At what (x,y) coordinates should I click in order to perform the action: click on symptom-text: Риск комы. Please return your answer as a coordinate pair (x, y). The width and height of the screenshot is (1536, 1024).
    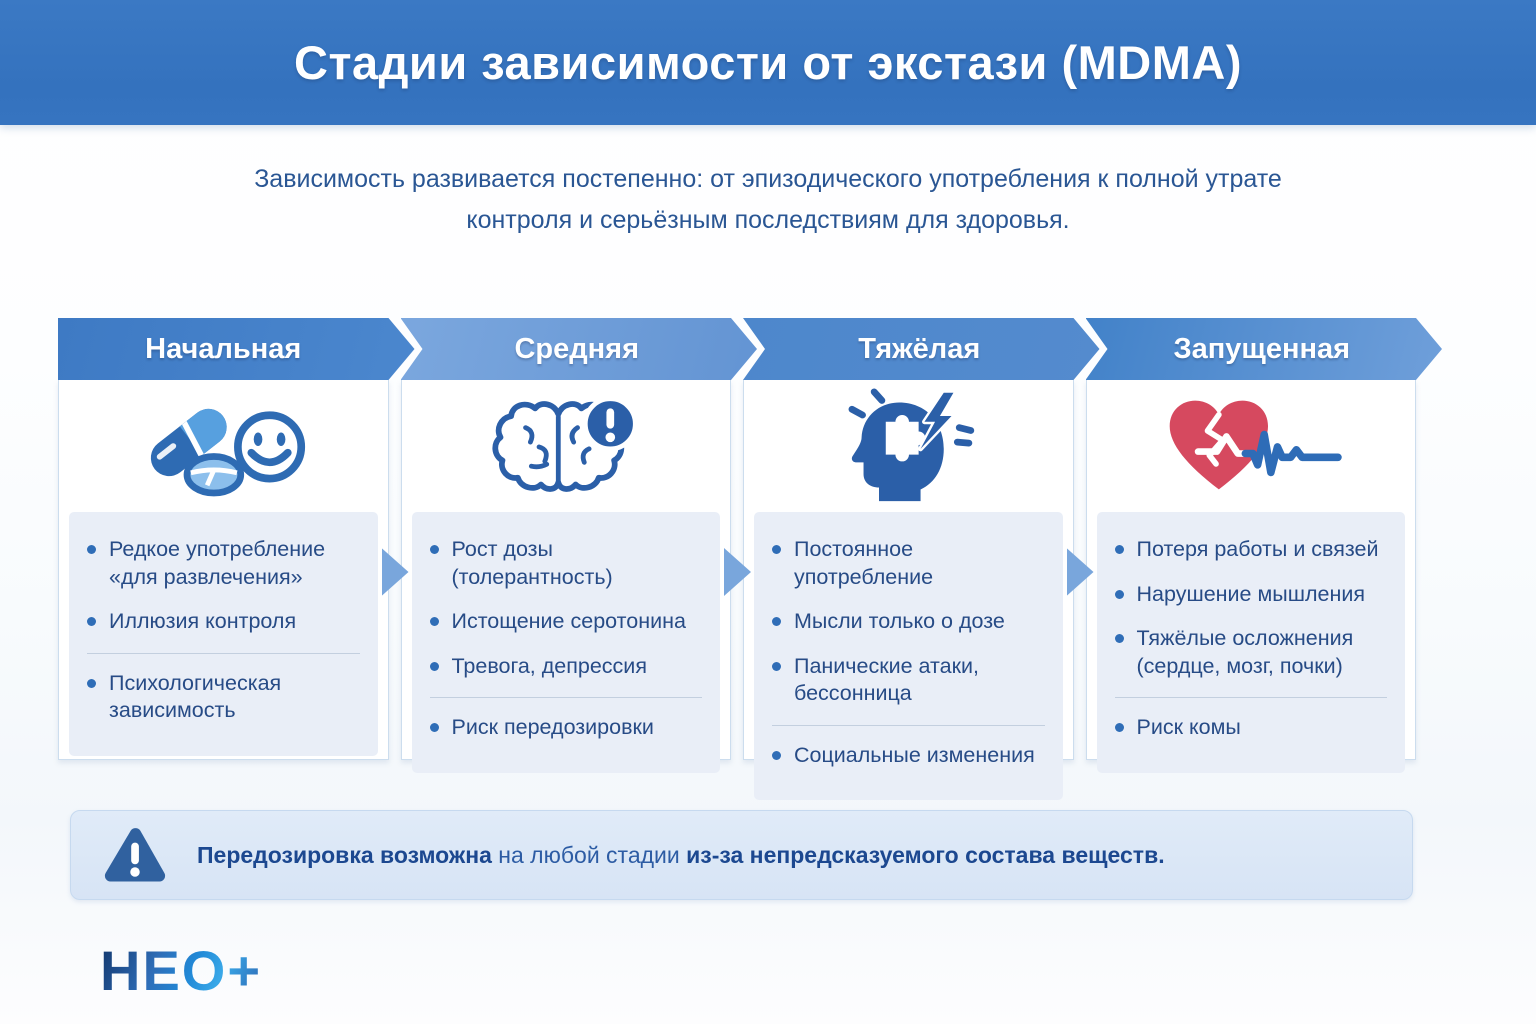
    Looking at the image, I should click on (1188, 727).